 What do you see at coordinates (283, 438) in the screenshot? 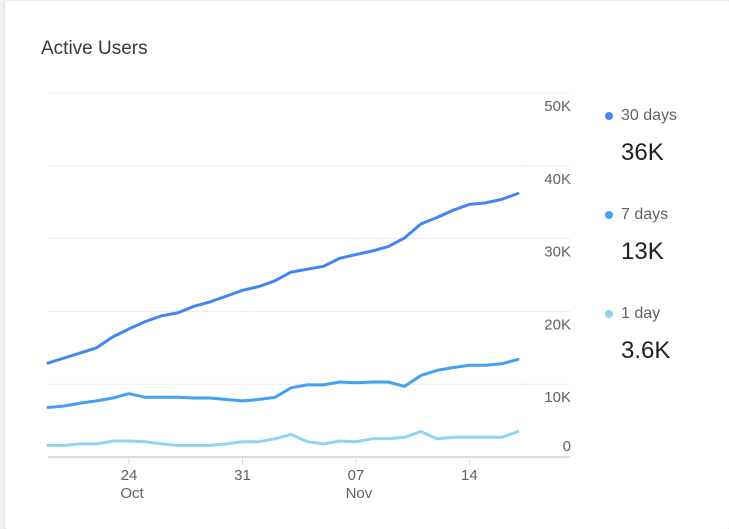
I see `series-line-1-day` at bounding box center [283, 438].